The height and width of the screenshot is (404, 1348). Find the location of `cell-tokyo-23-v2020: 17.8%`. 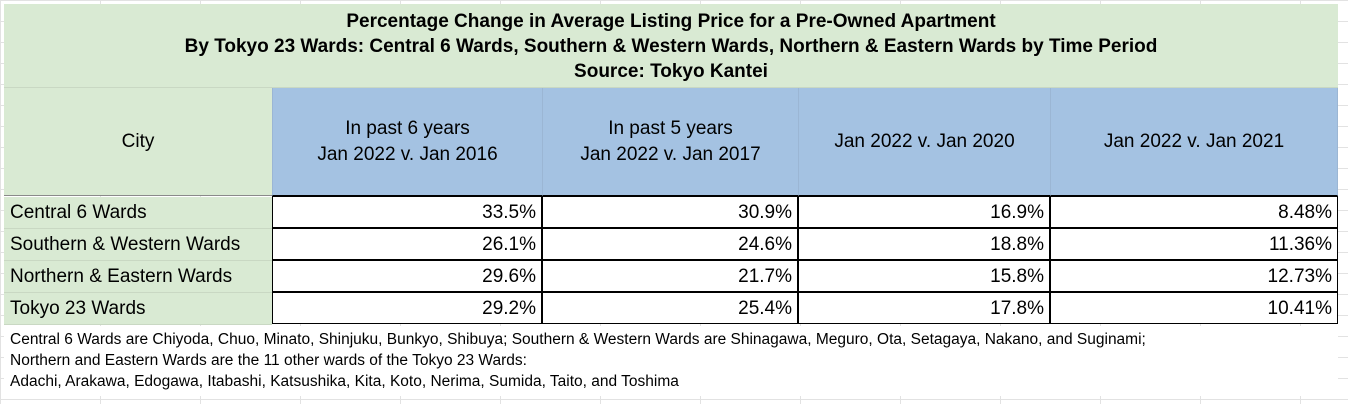

cell-tokyo-23-v2020: 17.8% is located at coordinates (924, 308).